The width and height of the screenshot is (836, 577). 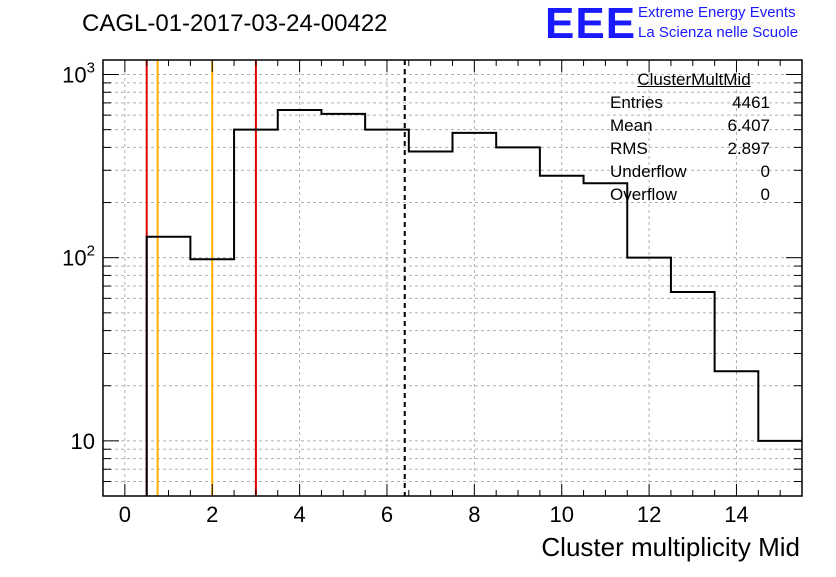 What do you see at coordinates (751, 102) in the screenshot?
I see `stats-value: 4461` at bounding box center [751, 102].